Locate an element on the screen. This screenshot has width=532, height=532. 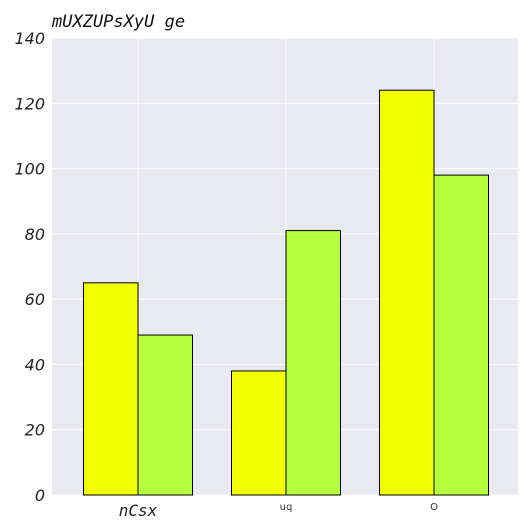
bar-series1-uq is located at coordinates (259, 433).